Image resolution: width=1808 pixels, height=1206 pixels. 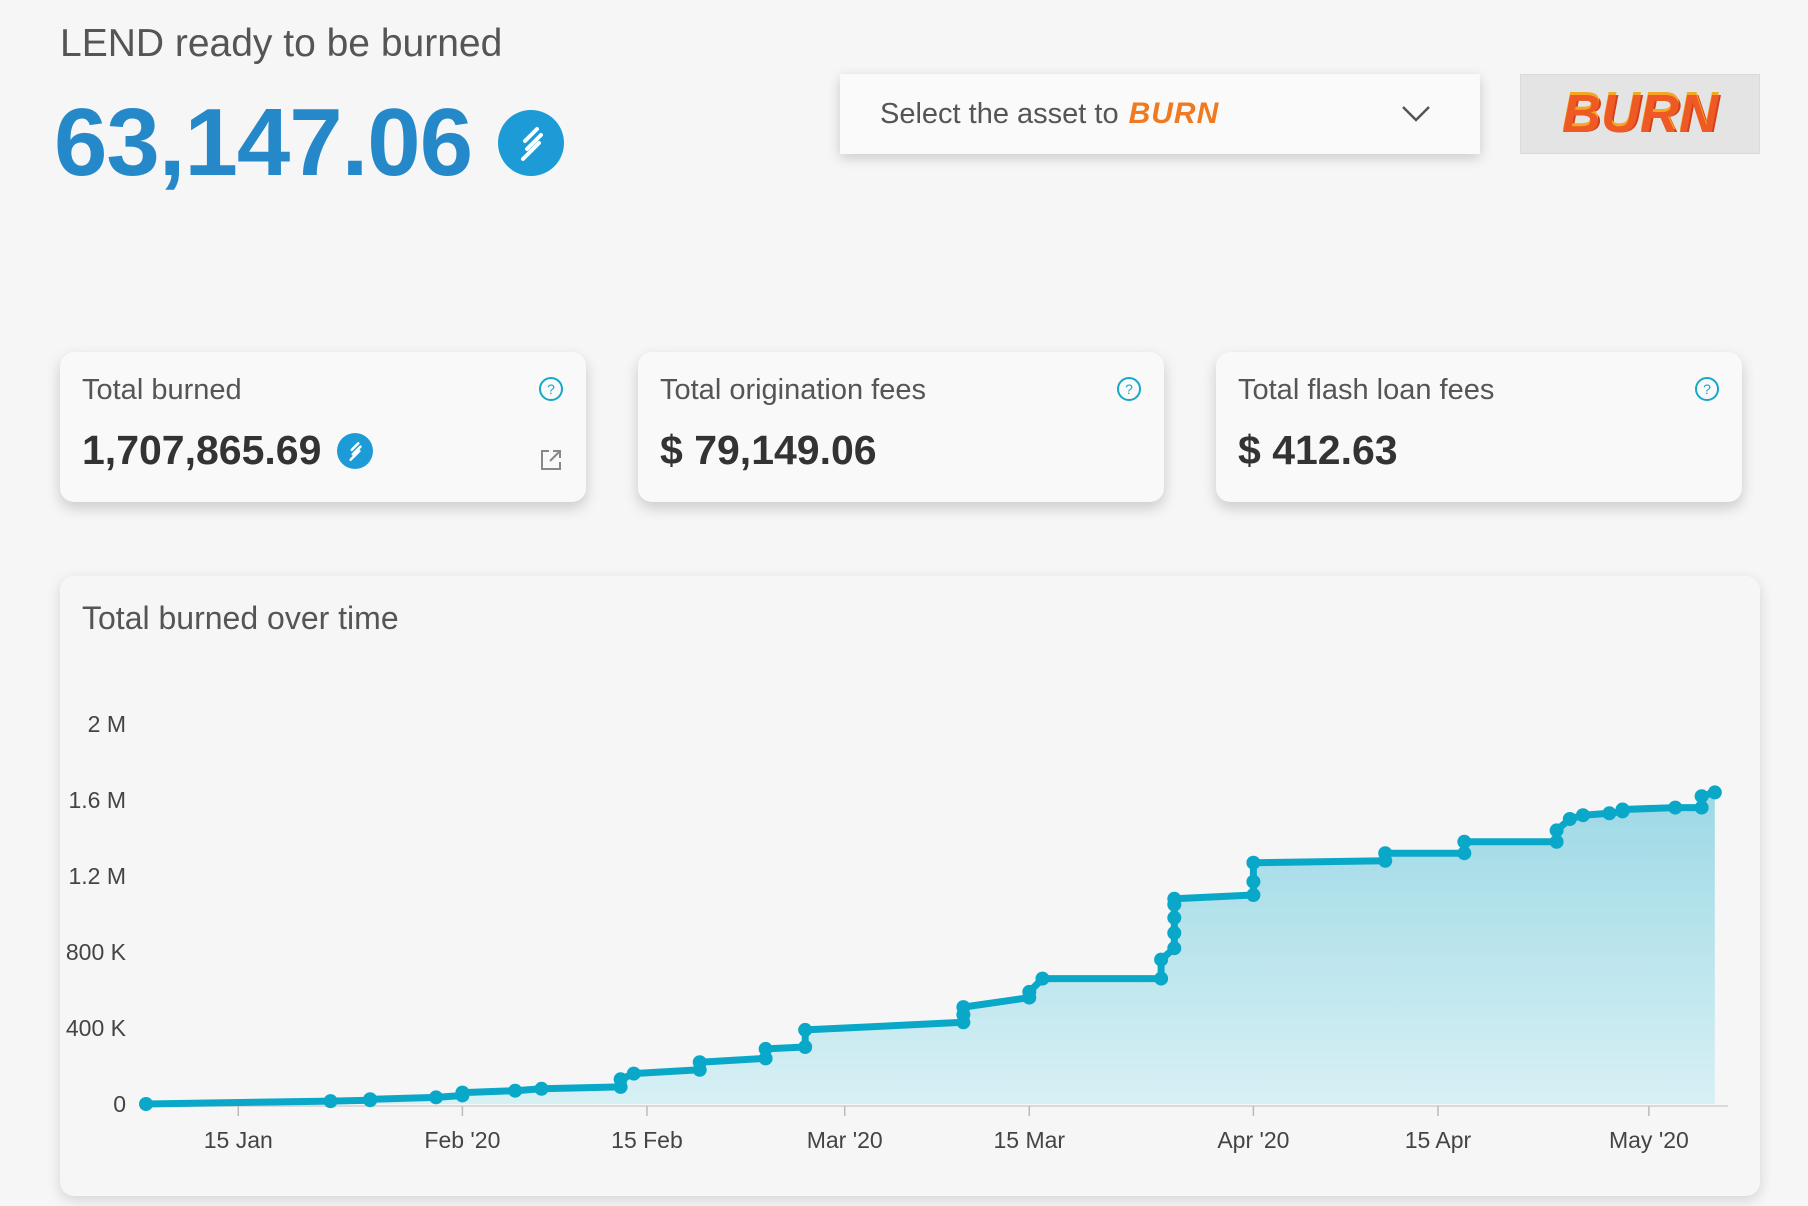 I want to click on asset-select: Select the asset to BURN, so click(x=1160, y=114).